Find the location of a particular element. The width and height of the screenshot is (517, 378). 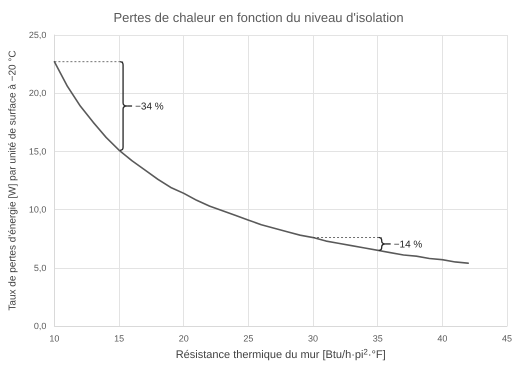

y-tick-label: 5,0 is located at coordinates (40, 267).